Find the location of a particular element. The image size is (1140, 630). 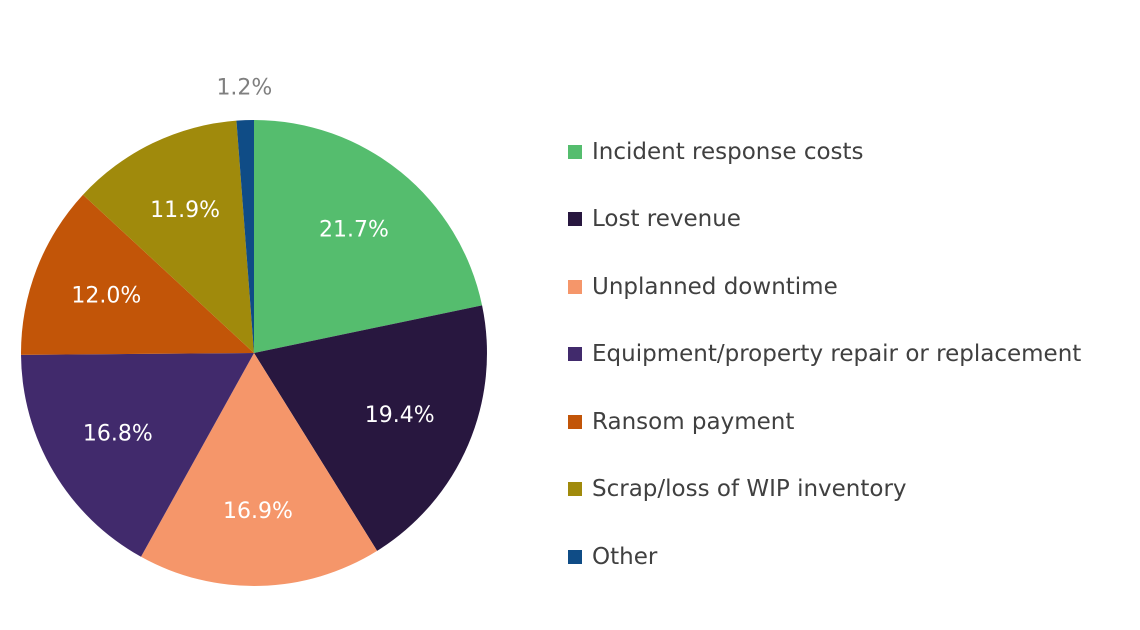

legend-item-ransom-payment: Ransom payment is located at coordinates (824, 422).